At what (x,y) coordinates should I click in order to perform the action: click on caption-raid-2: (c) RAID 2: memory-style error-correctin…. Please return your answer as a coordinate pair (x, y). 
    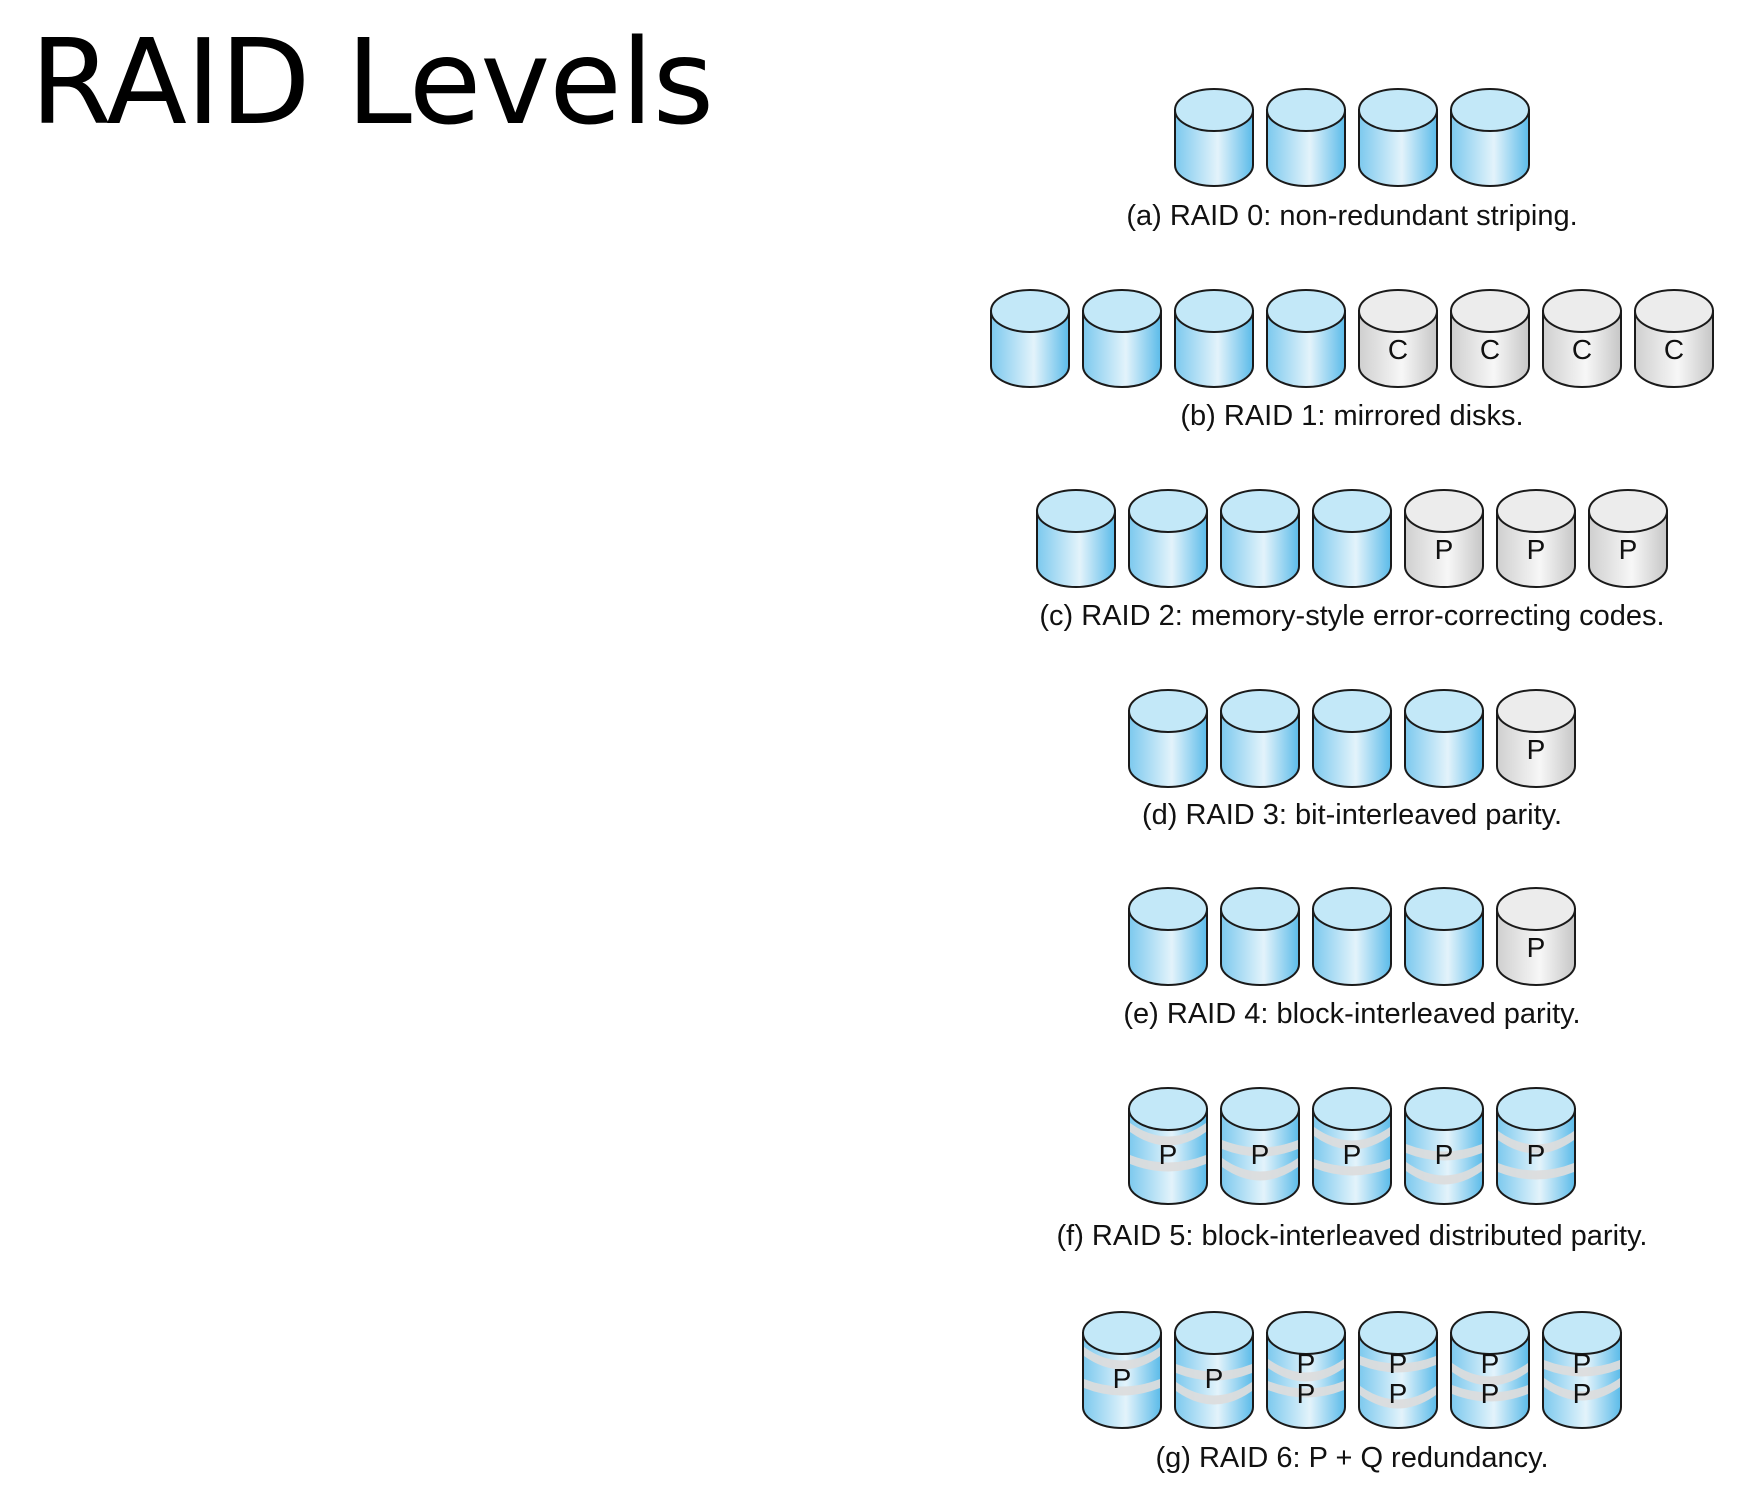
    Looking at the image, I should click on (1351, 616).